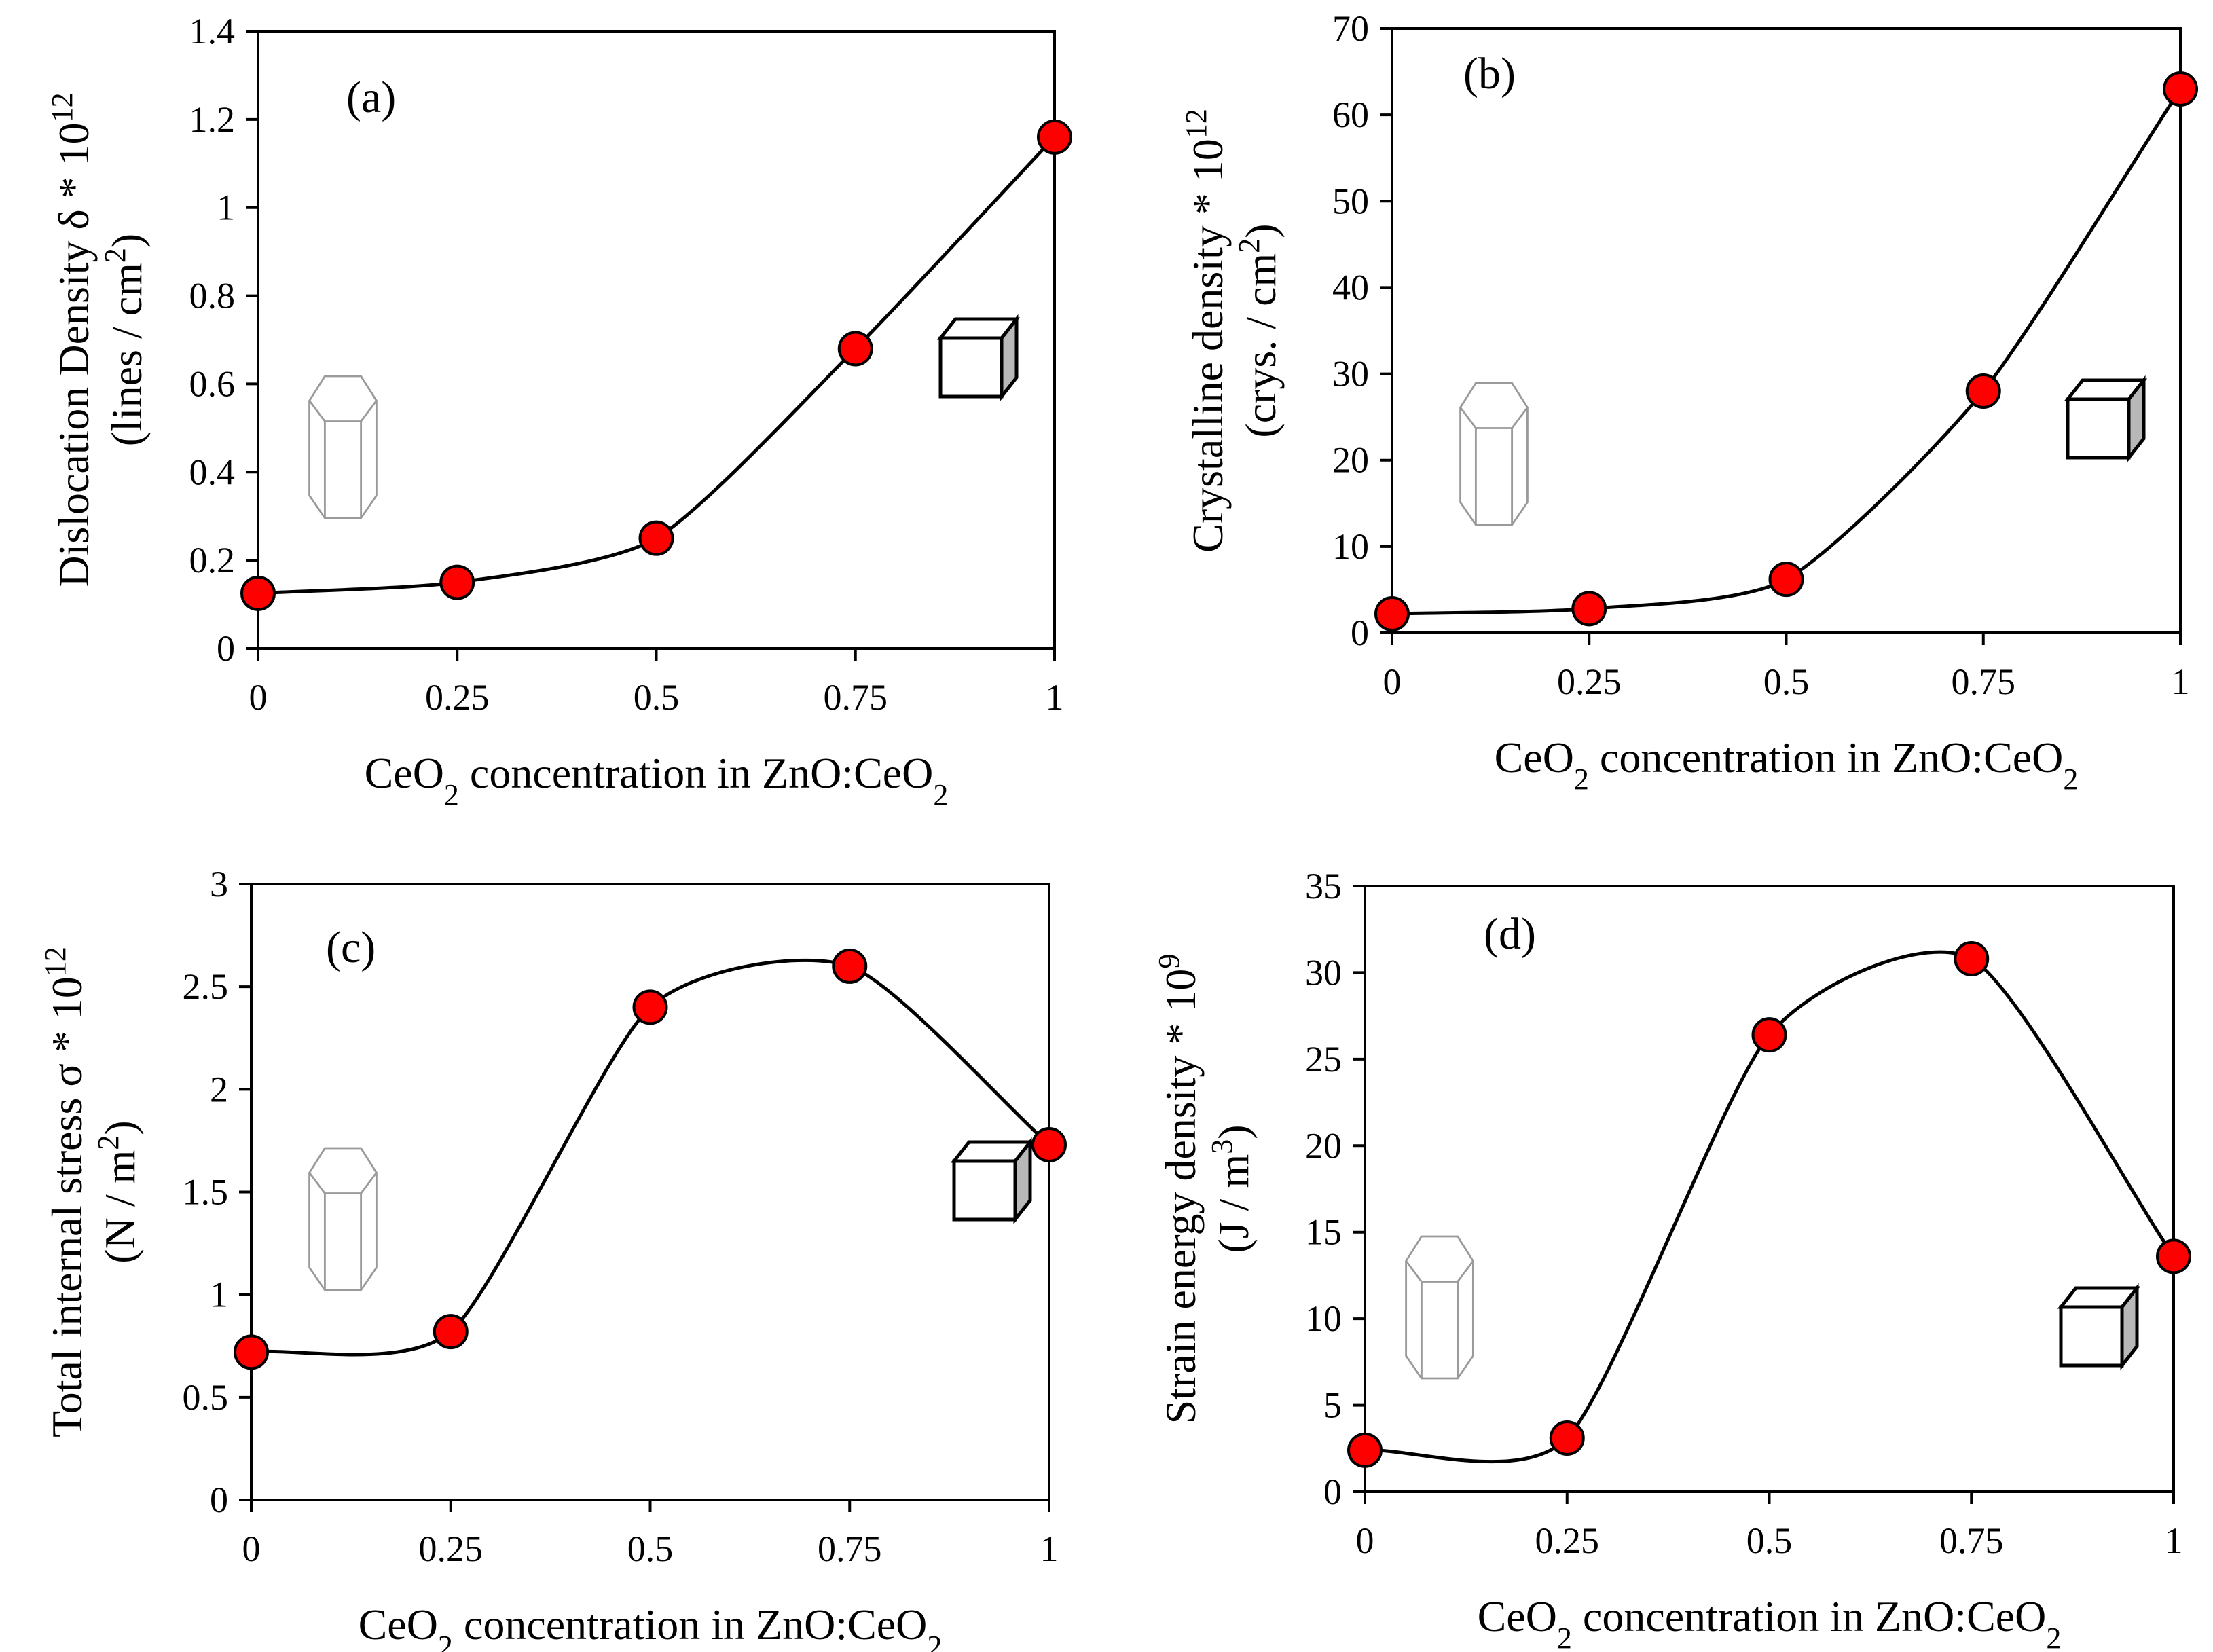 This screenshot has width=2213, height=1652. Describe the element at coordinates (206, 1192) in the screenshot. I see `y-tick-label-c-3: 1.5` at that location.